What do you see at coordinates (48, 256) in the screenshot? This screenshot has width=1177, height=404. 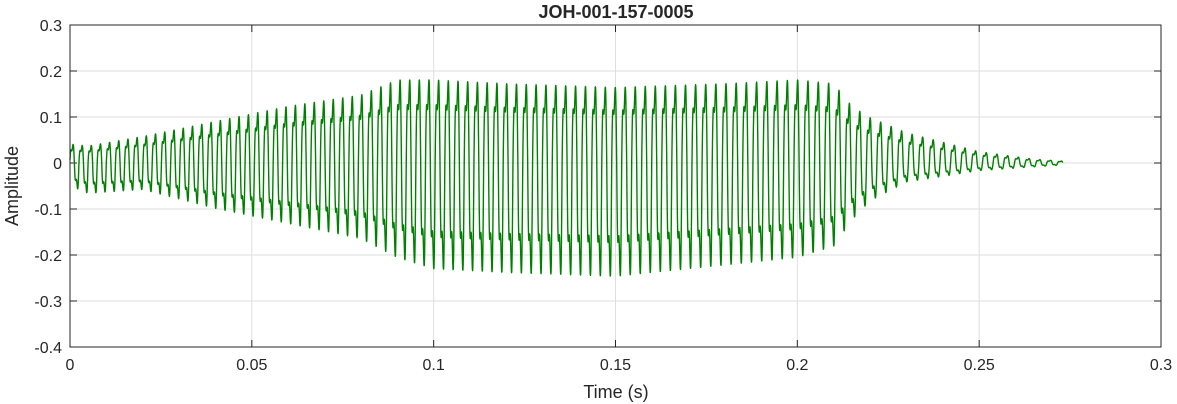 I see `y-tick-label: -0.2` at bounding box center [48, 256].